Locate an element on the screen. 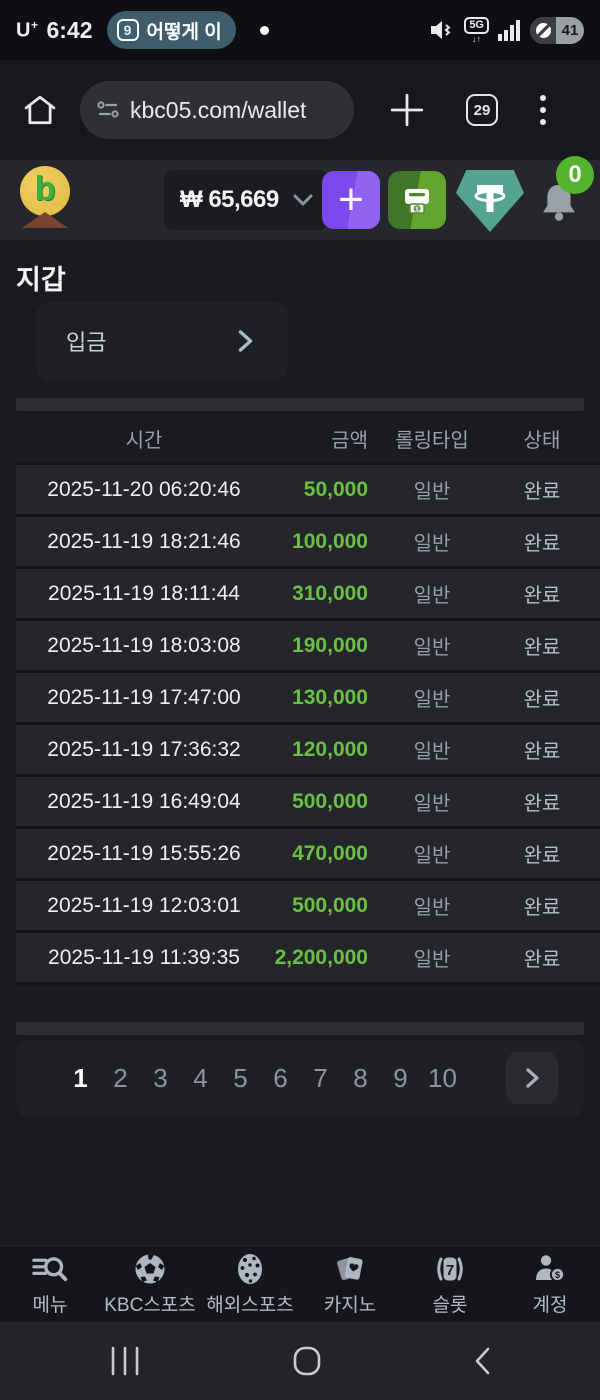 The image size is (600, 1400). nav-label: KBC스포츠 is located at coordinates (150, 1305).